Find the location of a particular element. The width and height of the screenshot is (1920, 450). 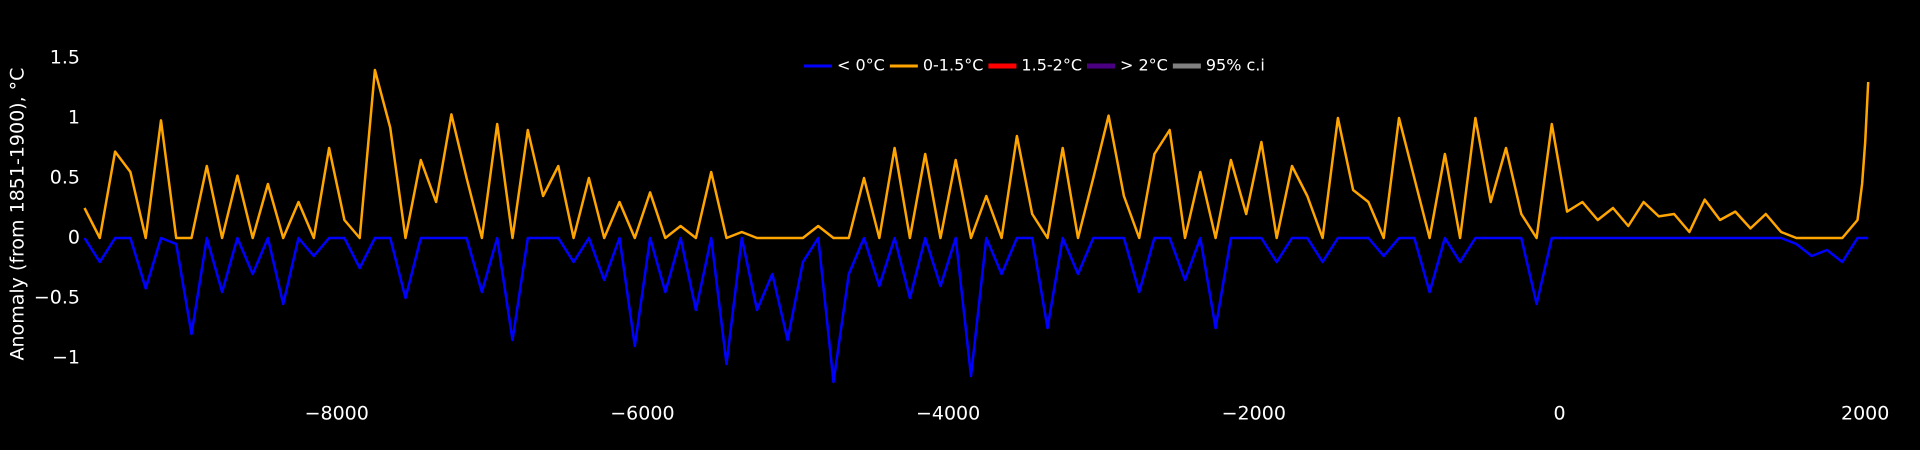

legend-label: > 2°C is located at coordinates (1144, 65).